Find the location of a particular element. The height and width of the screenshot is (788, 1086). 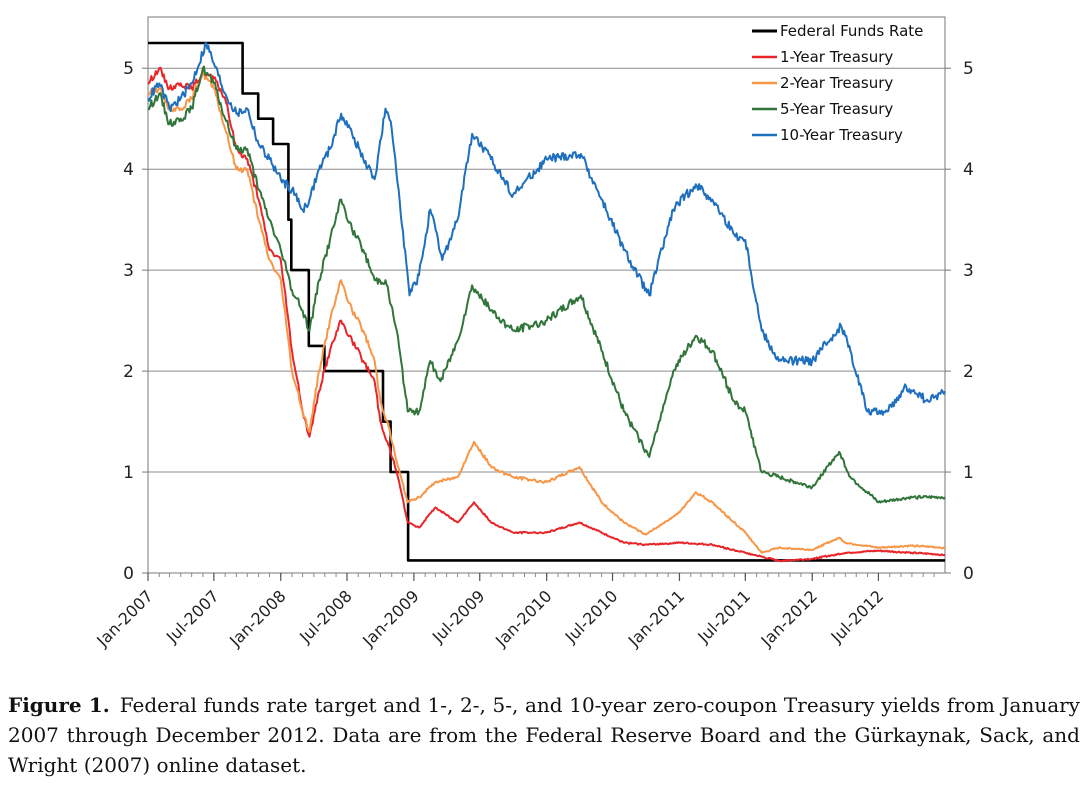

y-tick-label: 3 is located at coordinates (128, 271).